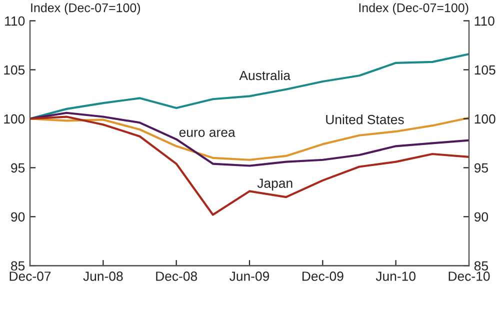 The height and width of the screenshot is (330, 500). What do you see at coordinates (18, 168) in the screenshot?
I see `y-tick-label: 95` at bounding box center [18, 168].